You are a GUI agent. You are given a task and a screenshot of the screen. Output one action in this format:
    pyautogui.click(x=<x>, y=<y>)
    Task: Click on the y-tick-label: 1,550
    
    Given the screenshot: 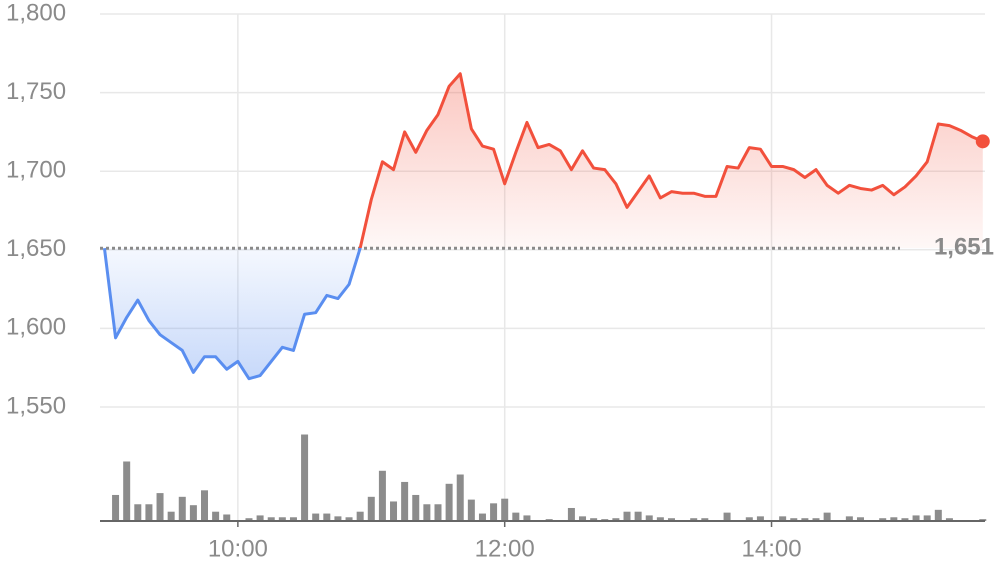 What is the action you would take?
    pyautogui.click(x=36, y=405)
    